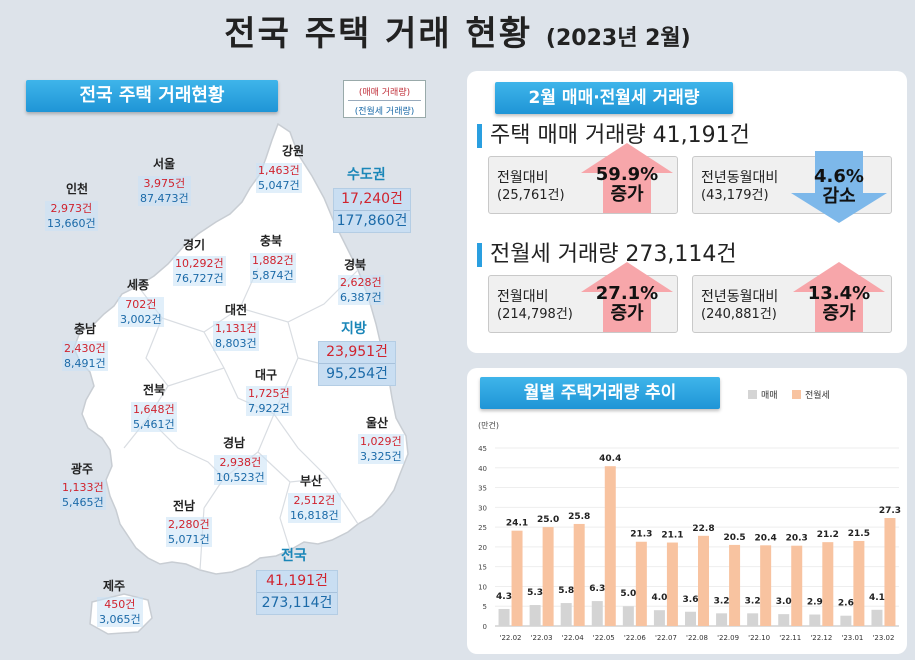  What do you see at coordinates (141, 319) in the screenshot?
I see `region-rent: 3,002건` at bounding box center [141, 319].